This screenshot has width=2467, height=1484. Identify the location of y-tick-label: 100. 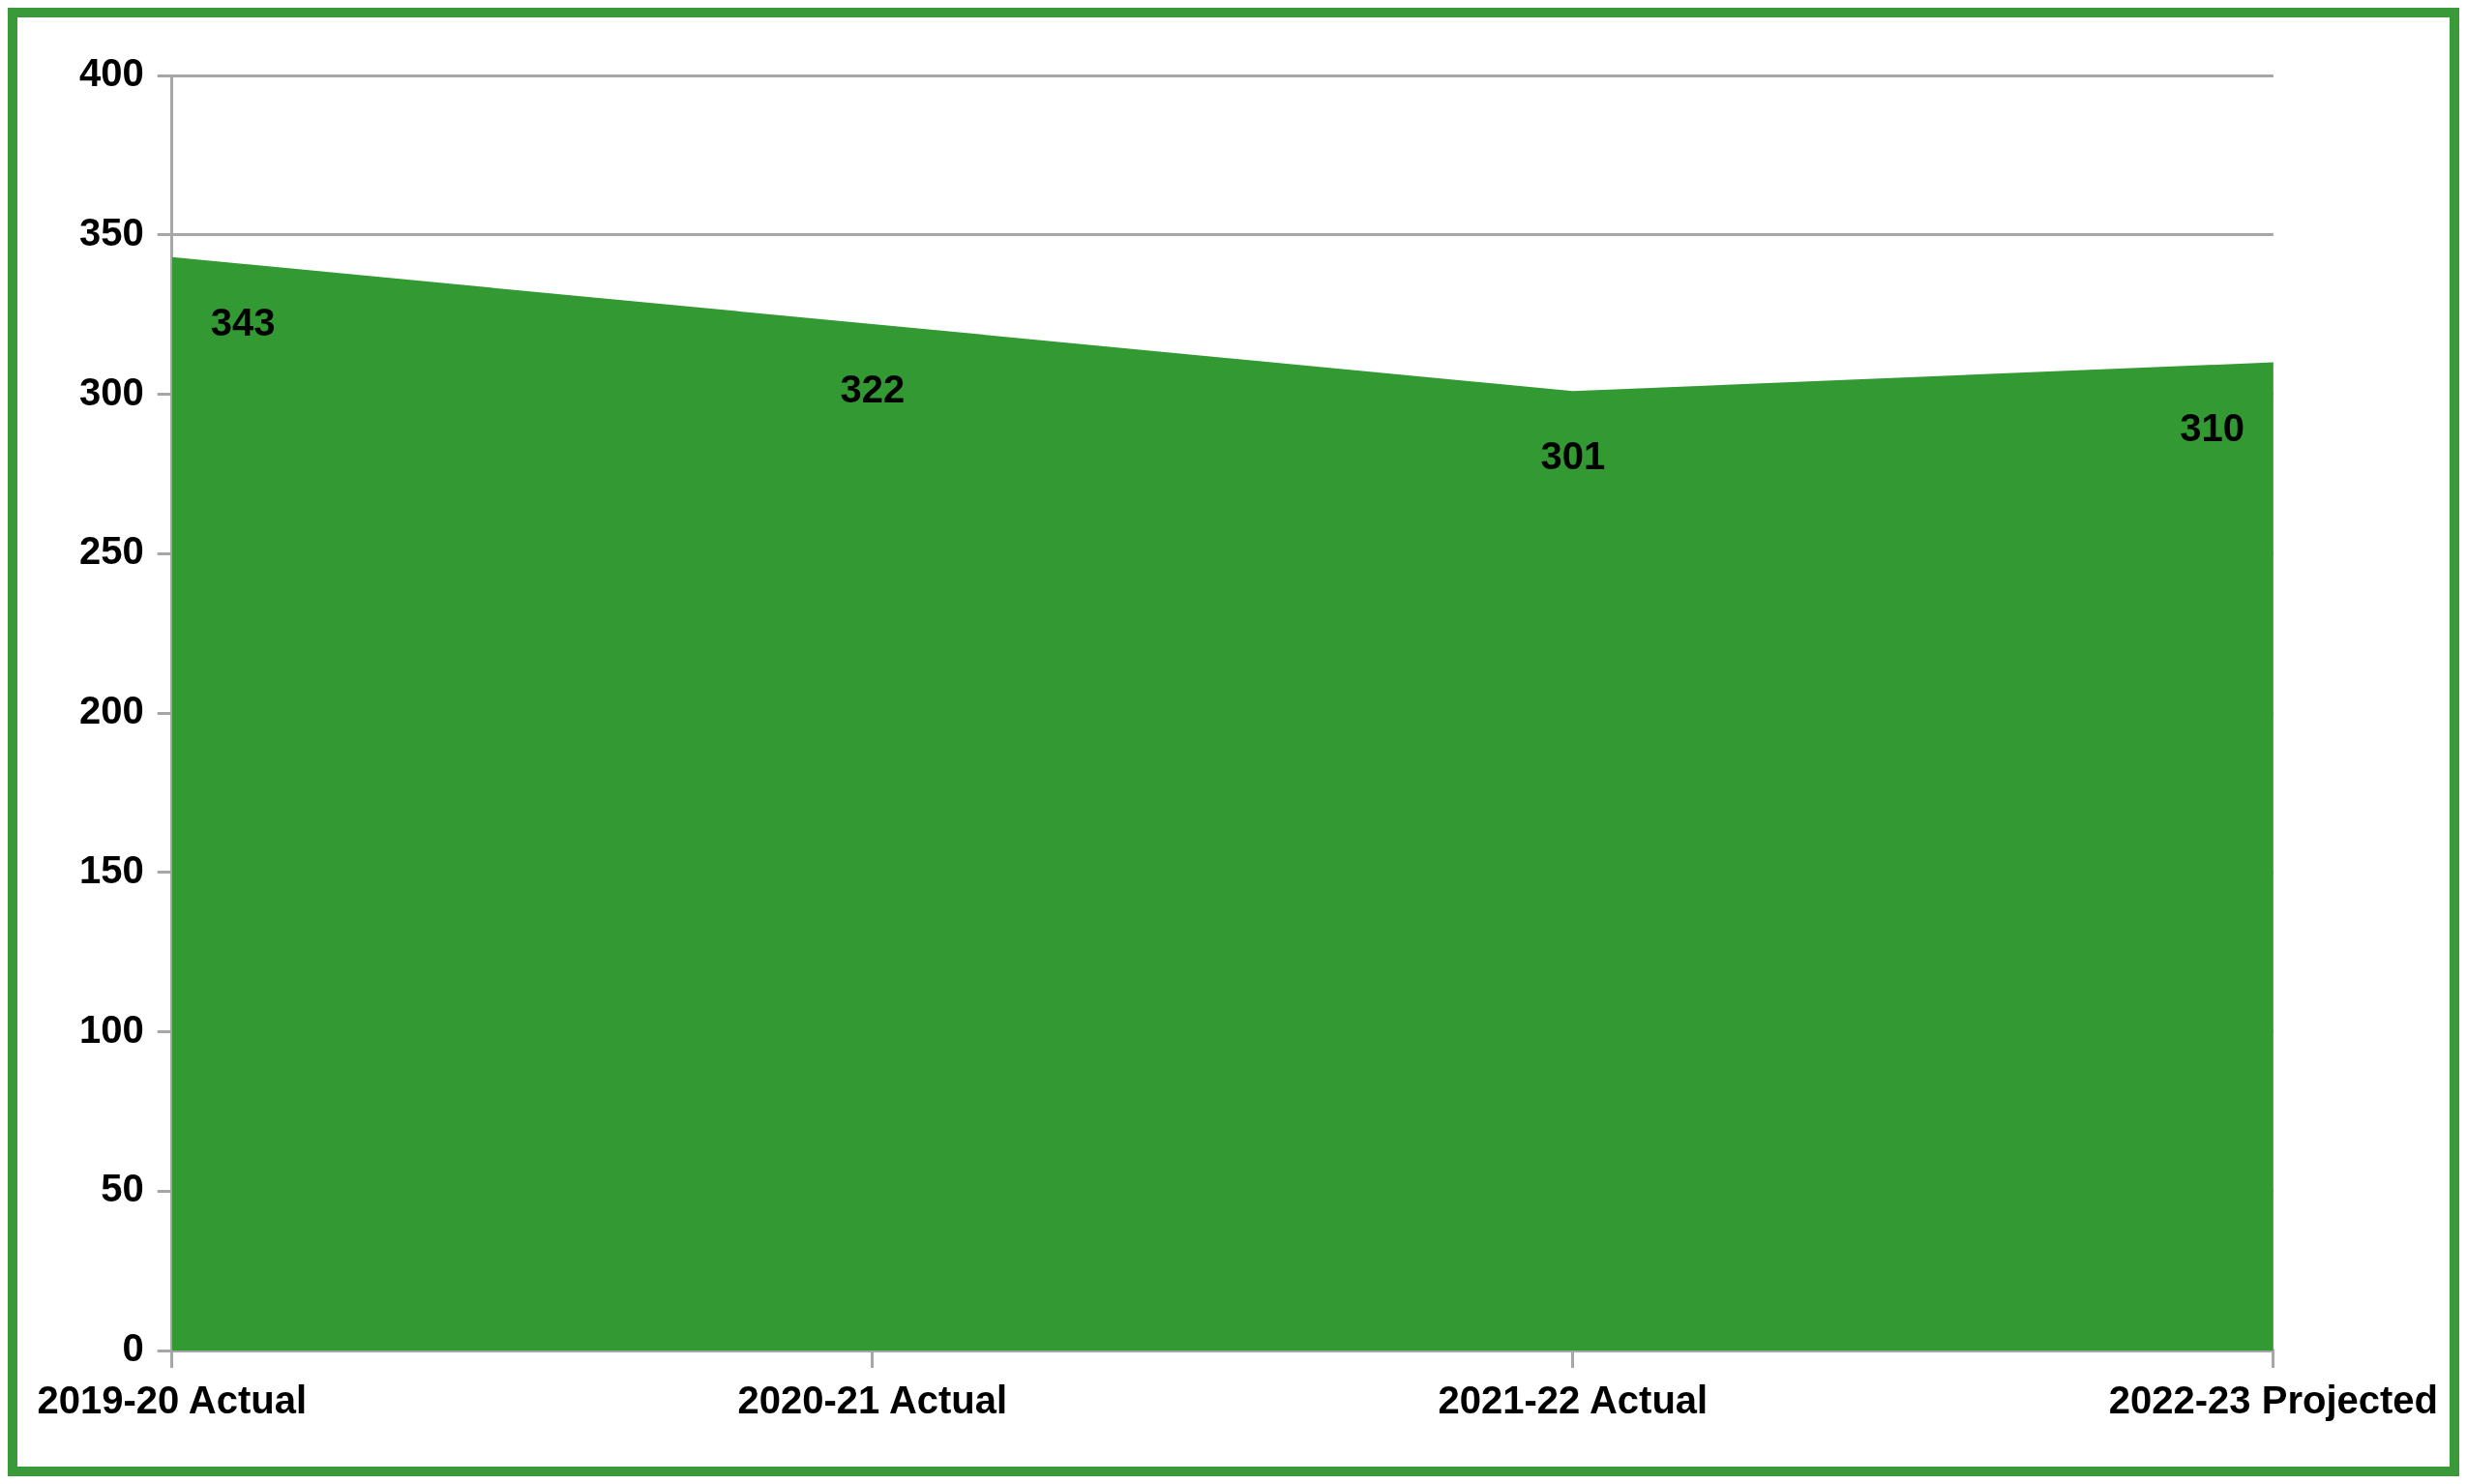
(111, 1029).